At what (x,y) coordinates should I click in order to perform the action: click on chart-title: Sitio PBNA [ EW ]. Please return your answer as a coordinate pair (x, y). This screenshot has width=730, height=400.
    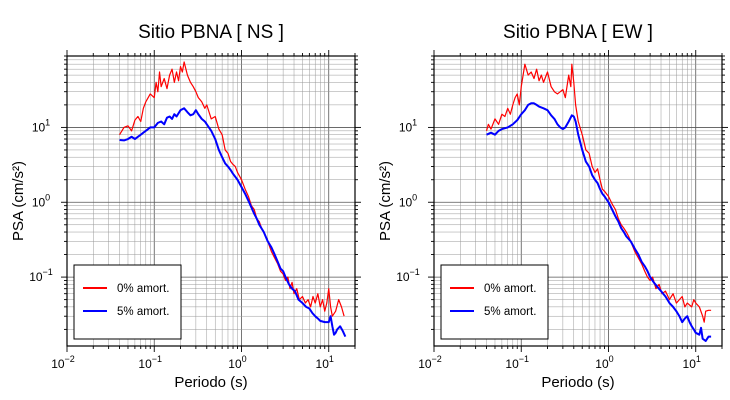
    Looking at the image, I should click on (578, 32).